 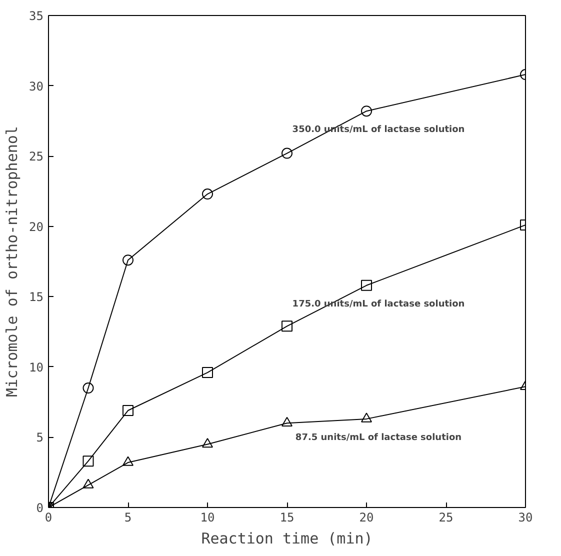 What do you see at coordinates (36, 157) in the screenshot?
I see `y-tick-label: 25` at bounding box center [36, 157].